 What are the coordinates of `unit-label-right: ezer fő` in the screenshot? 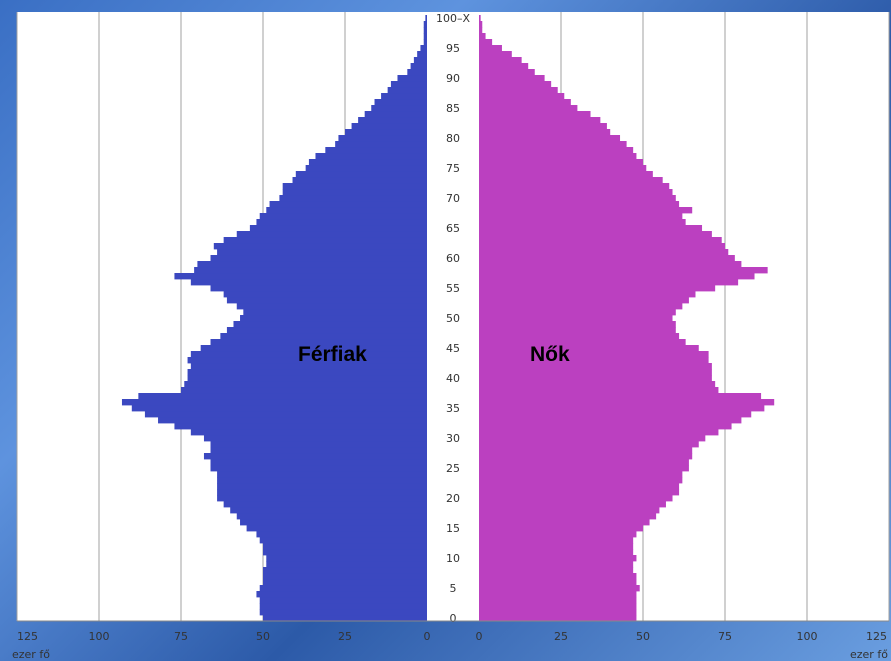 It's located at (869, 654).